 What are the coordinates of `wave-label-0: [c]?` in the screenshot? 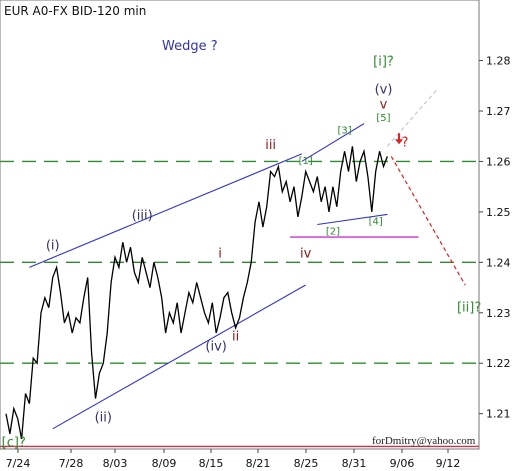 It's located at (14, 442).